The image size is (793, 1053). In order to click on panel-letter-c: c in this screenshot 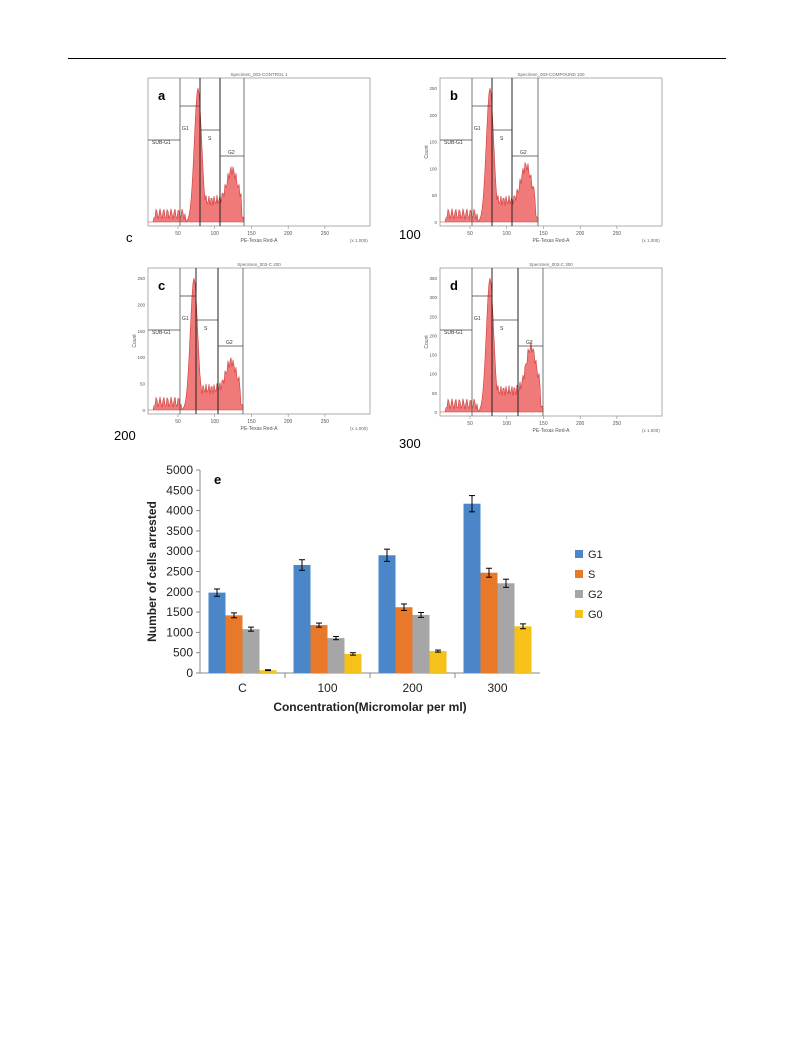, I will do `click(161, 285)`.